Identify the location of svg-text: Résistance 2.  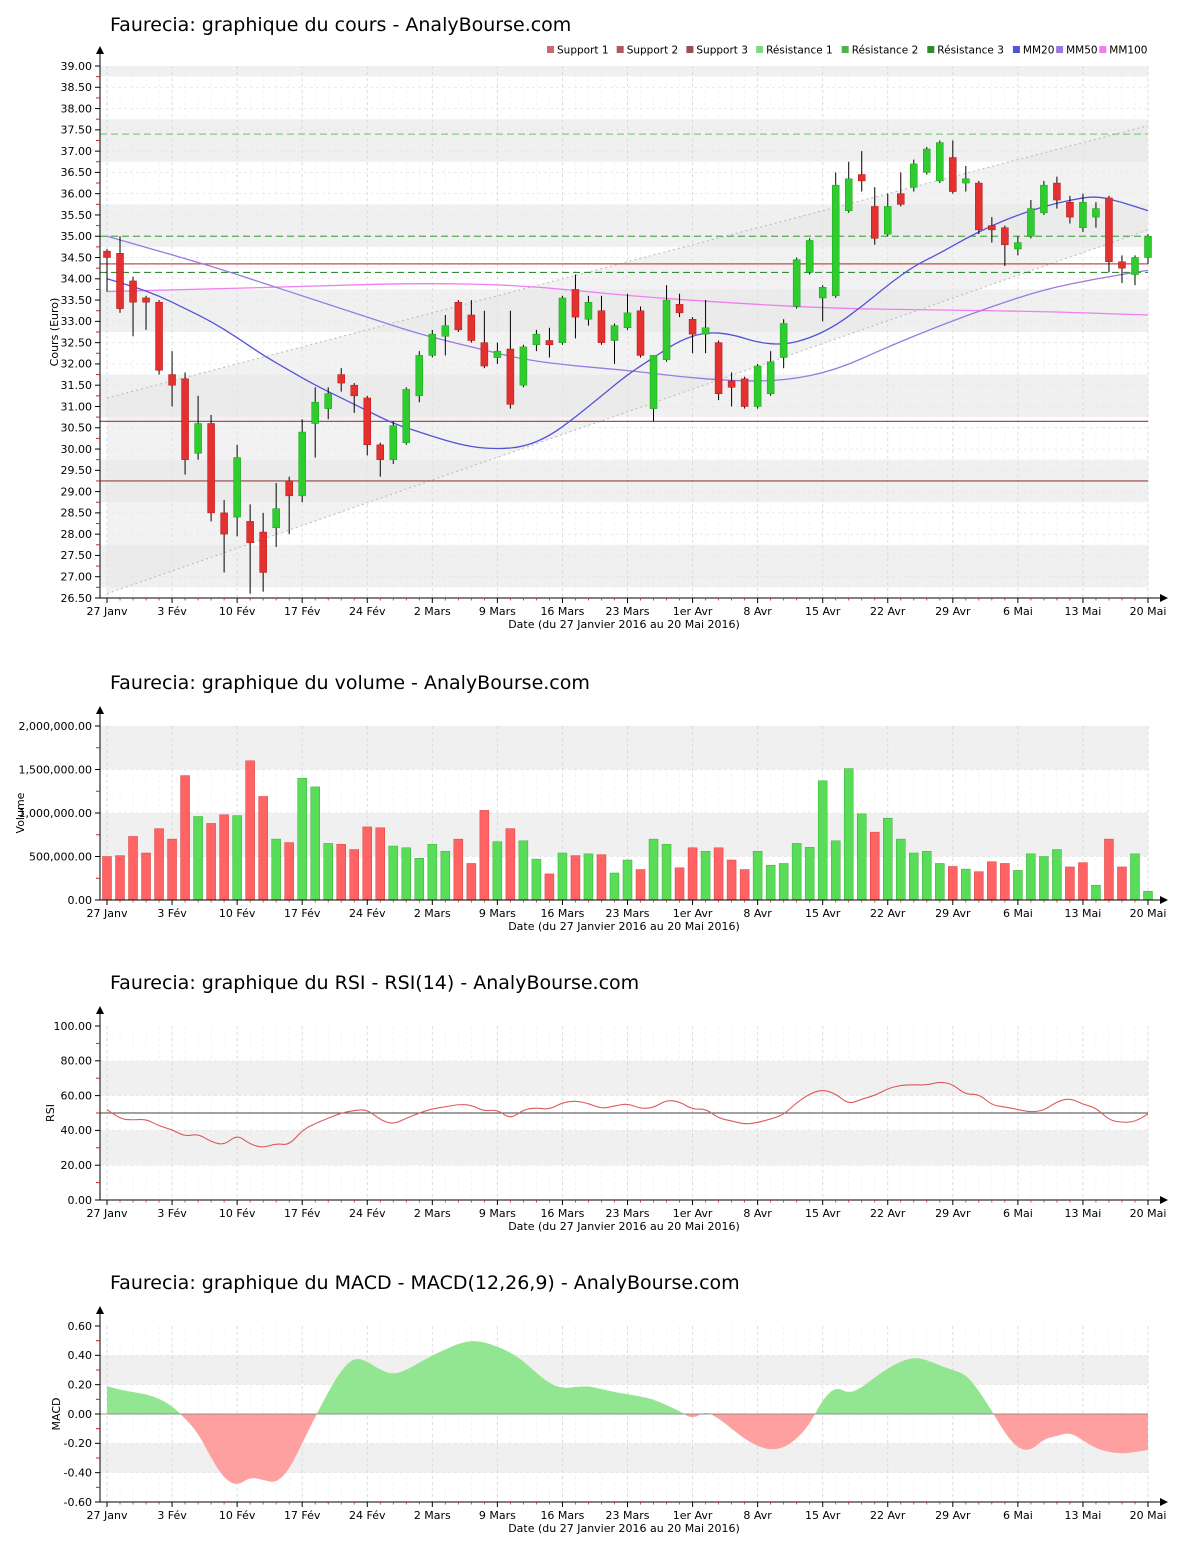
(885, 51).